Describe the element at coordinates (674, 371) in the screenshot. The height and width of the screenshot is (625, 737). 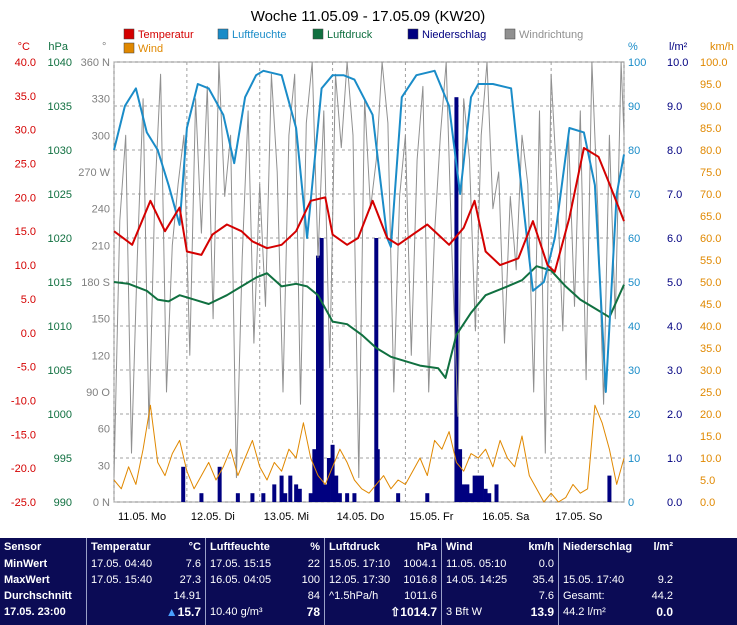
I see `axis-tick-rain: 3.0` at that location.